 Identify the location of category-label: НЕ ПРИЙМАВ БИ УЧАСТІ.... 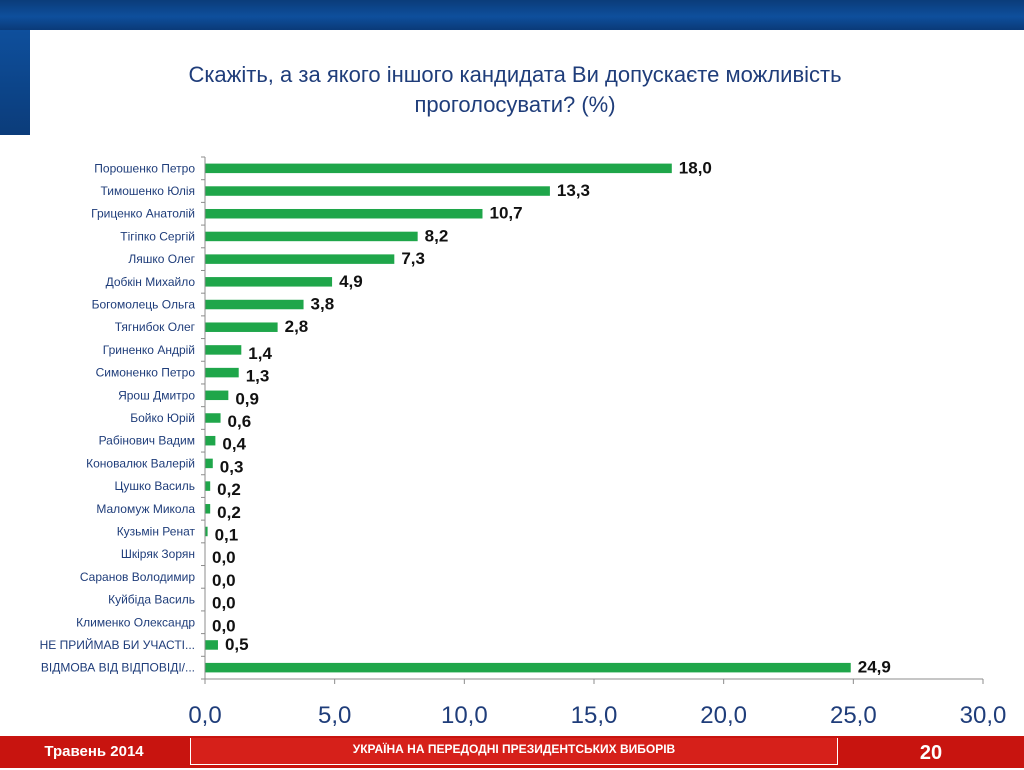
(117, 644).